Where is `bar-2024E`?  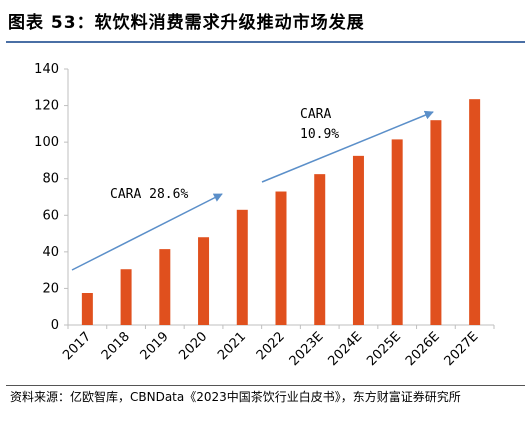 bar-2024E is located at coordinates (358, 240).